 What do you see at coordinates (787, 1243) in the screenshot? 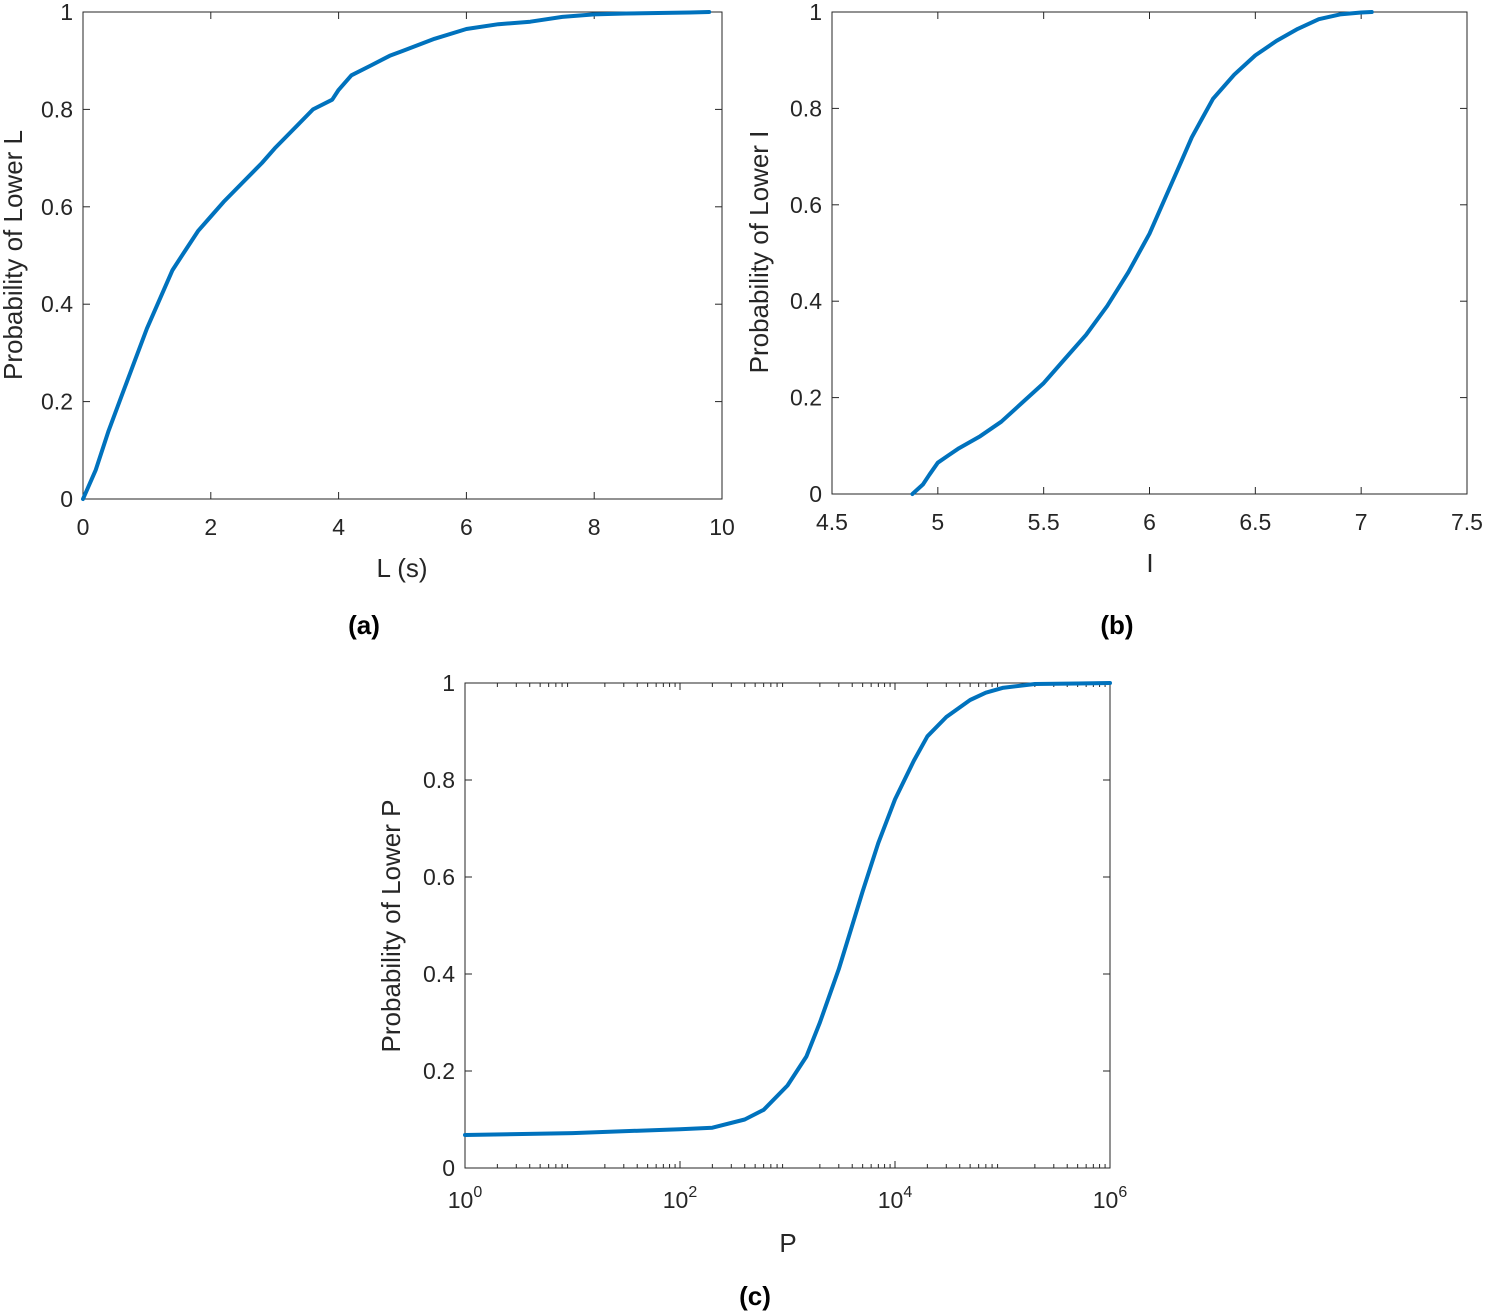
I see `xlabel-c: P` at bounding box center [787, 1243].